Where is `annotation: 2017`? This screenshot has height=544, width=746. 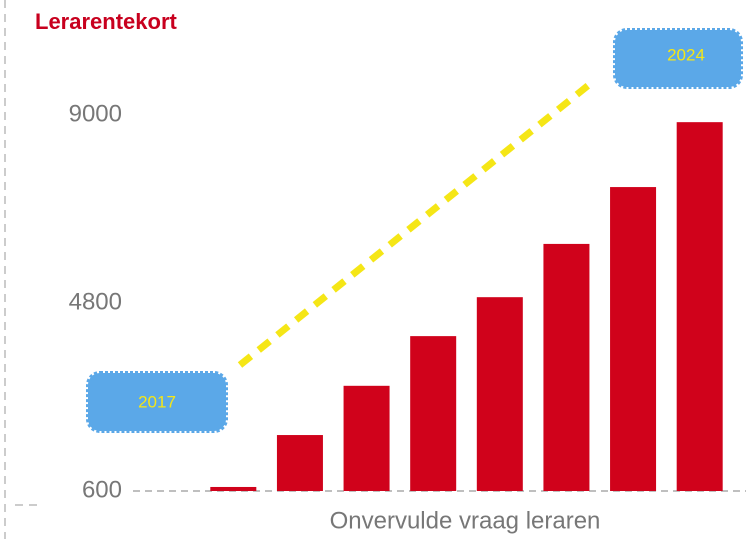 annotation: 2017 is located at coordinates (157, 401).